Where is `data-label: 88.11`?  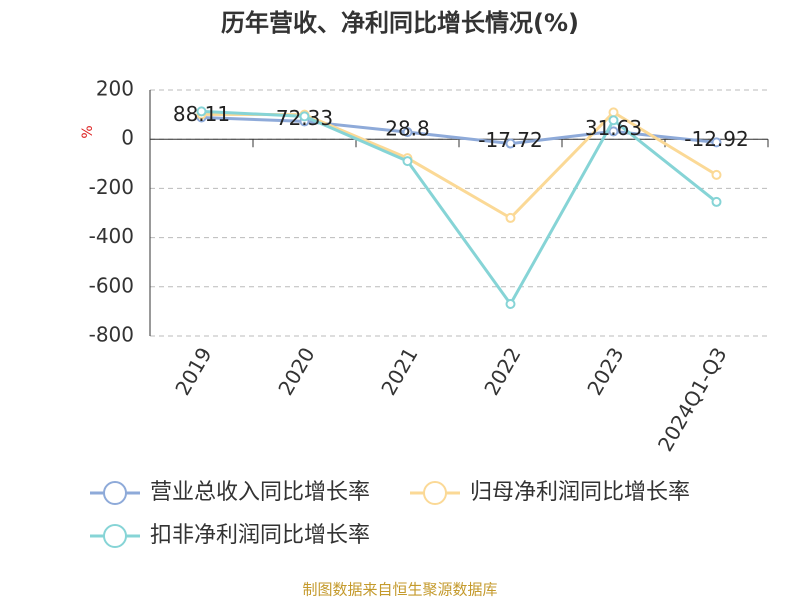
data-label: 88.11 is located at coordinates (201, 114).